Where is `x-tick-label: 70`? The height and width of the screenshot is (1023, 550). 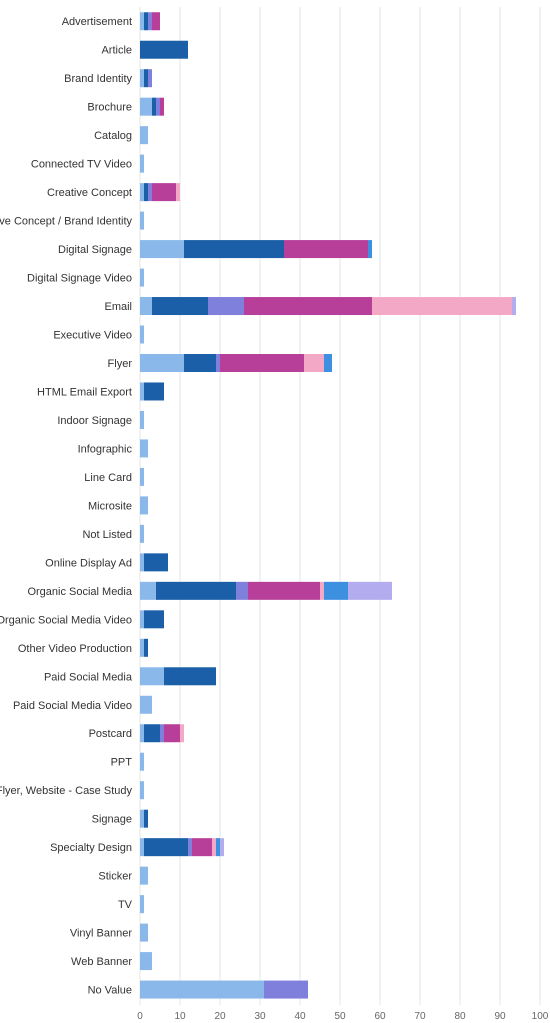 x-tick-label: 70 is located at coordinates (420, 1016).